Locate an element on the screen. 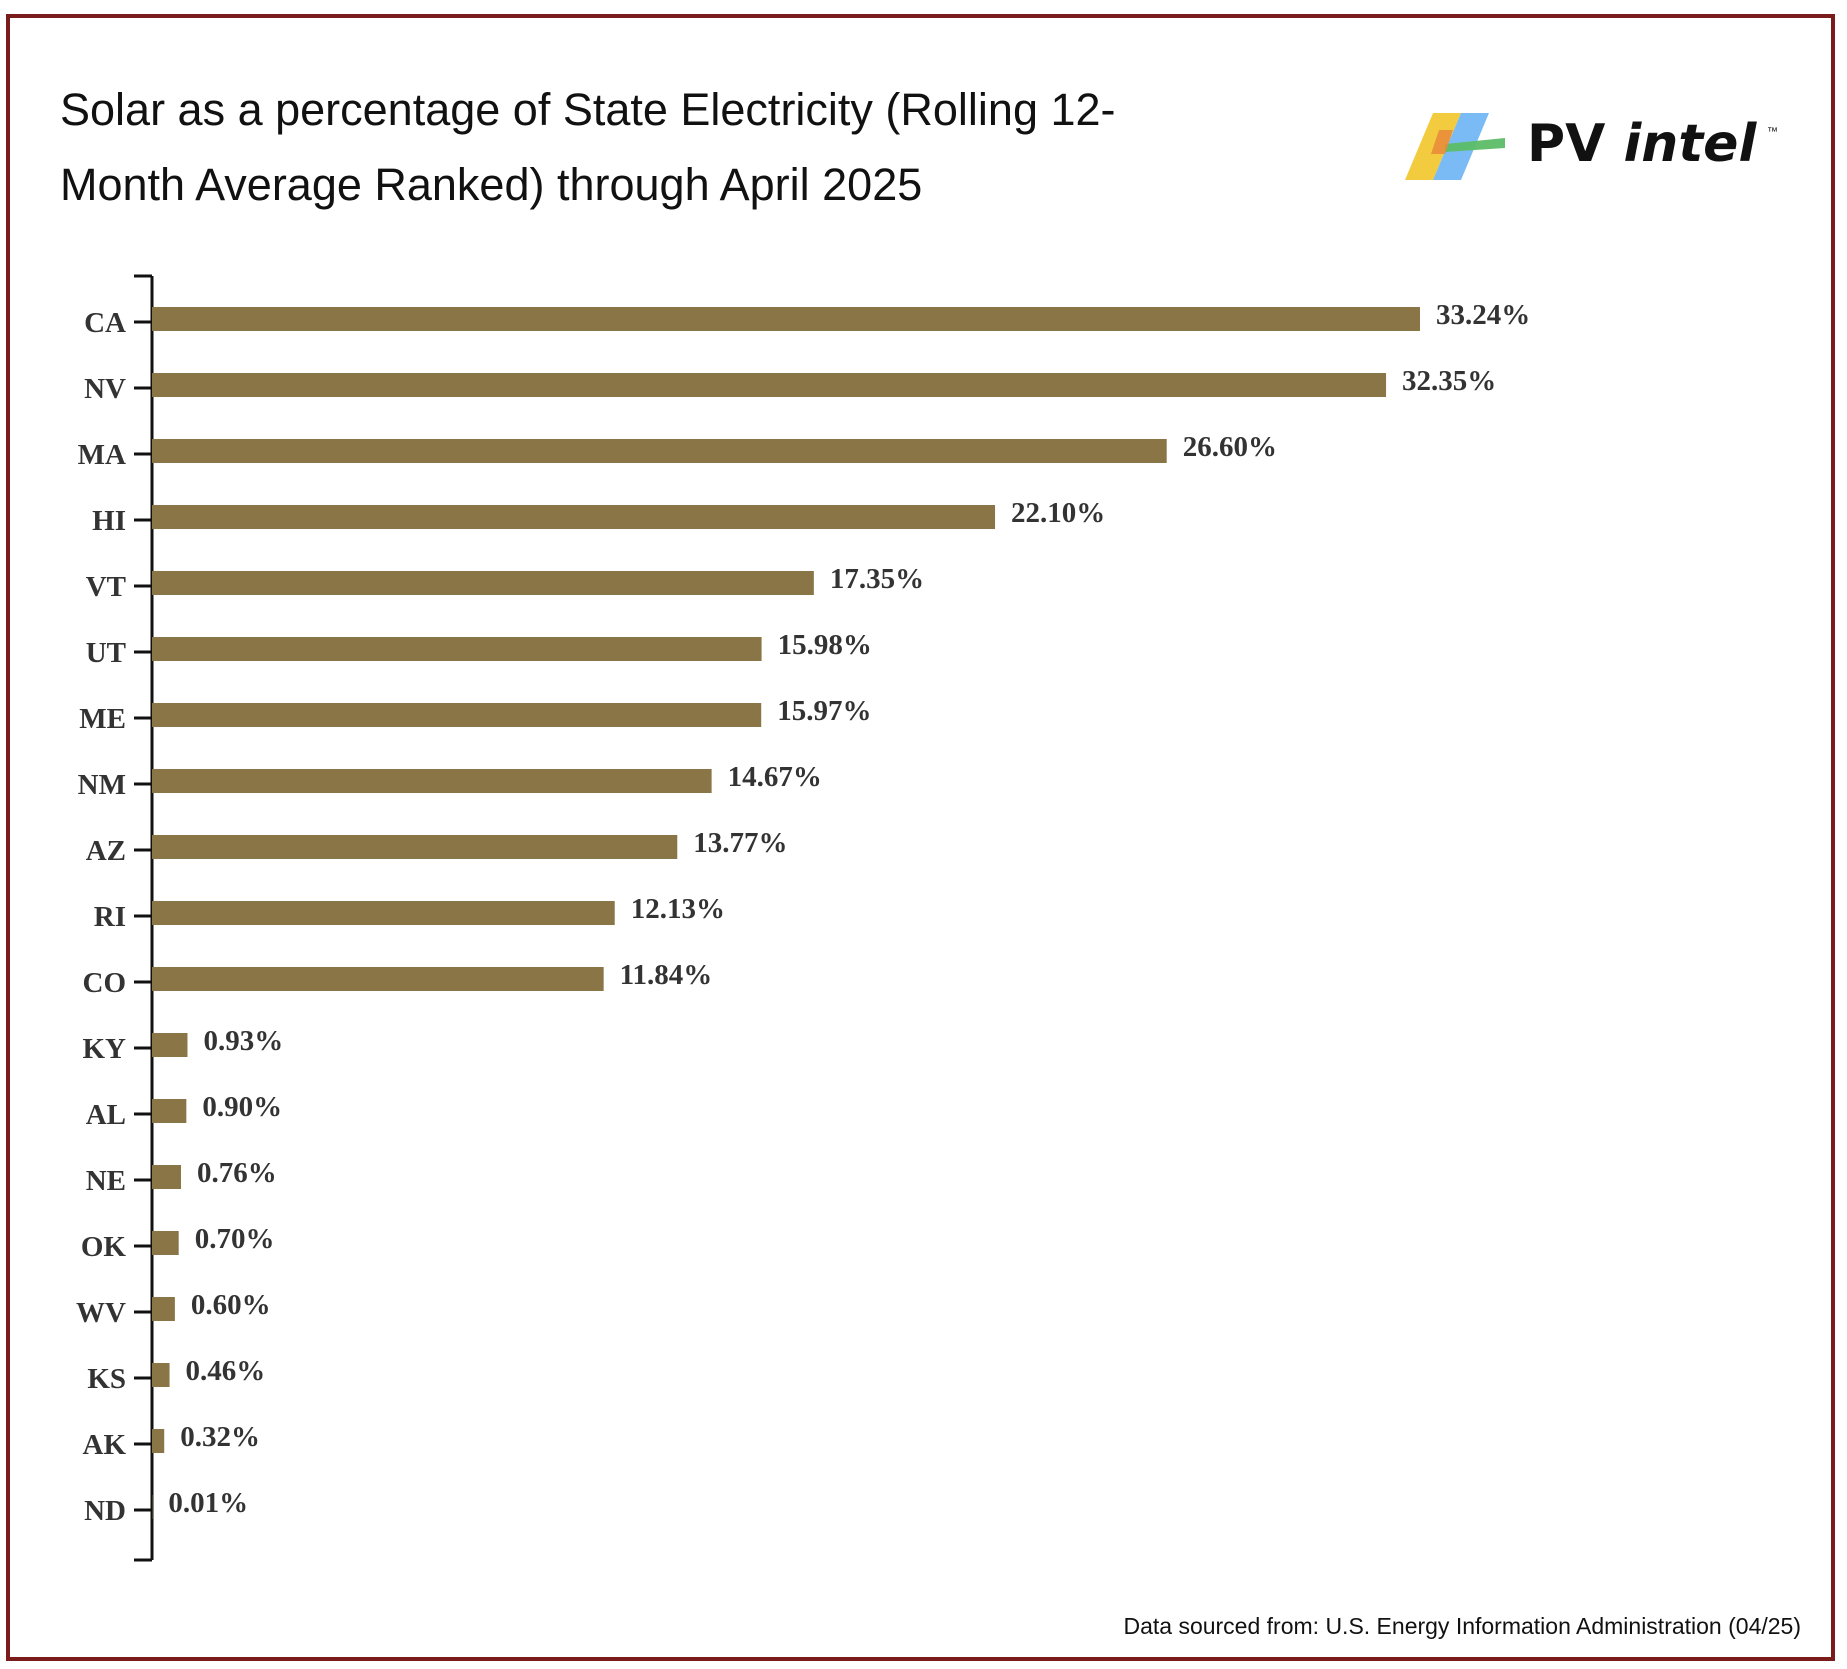  logo-orange-shape is located at coordinates (1442, 142).